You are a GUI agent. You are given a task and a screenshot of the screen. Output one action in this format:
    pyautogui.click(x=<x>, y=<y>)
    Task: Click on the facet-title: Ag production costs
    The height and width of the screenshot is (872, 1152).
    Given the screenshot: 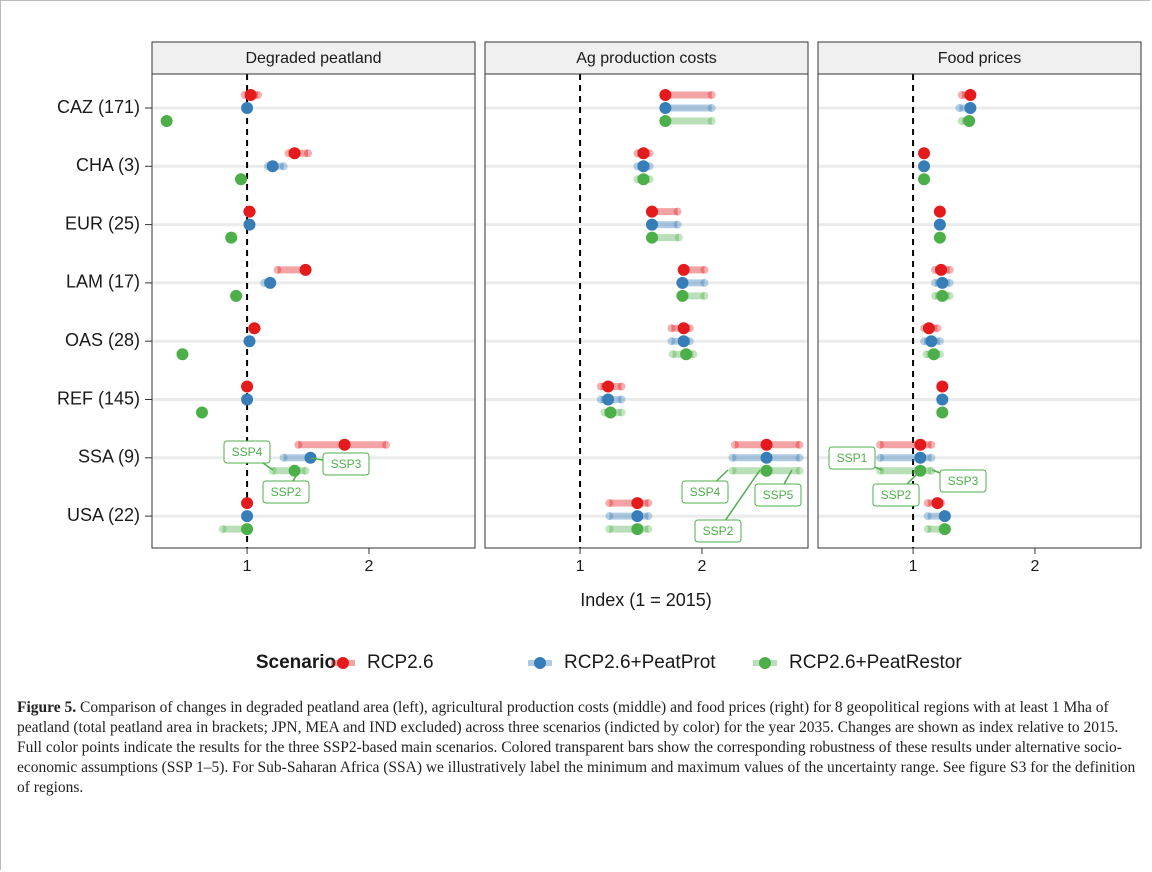 What is the action you would take?
    pyautogui.click(x=646, y=58)
    